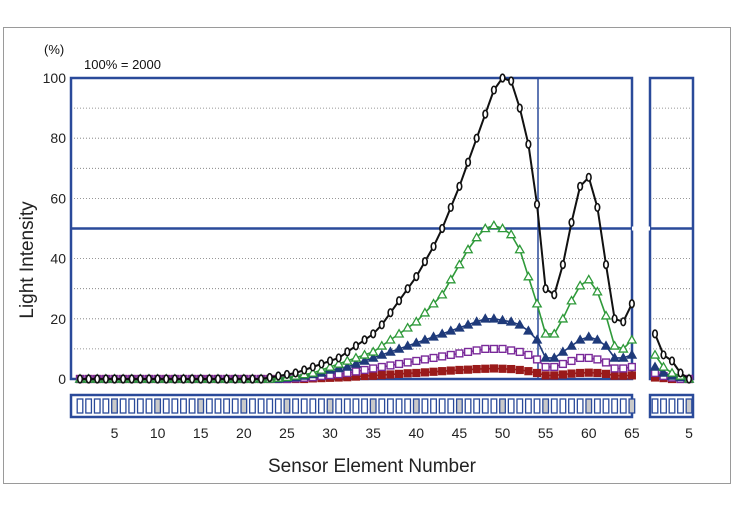 The image size is (736, 516). I want to click on x-tick-label: 30, so click(330, 433).